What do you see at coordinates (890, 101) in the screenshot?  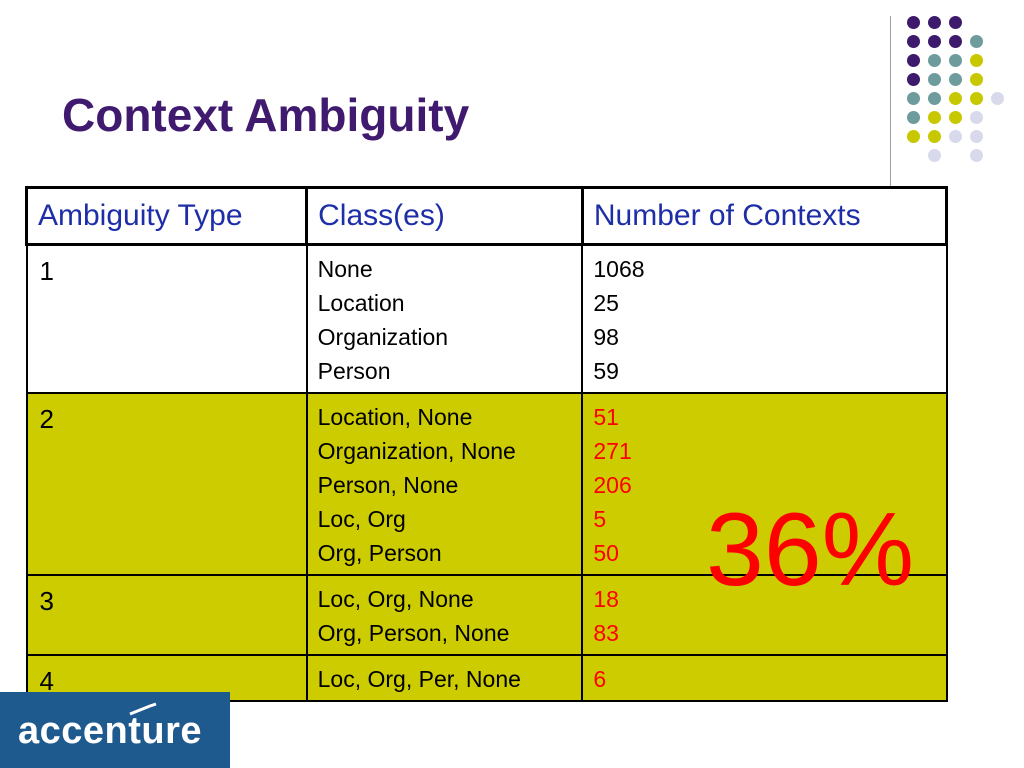 I see `divider-line` at bounding box center [890, 101].